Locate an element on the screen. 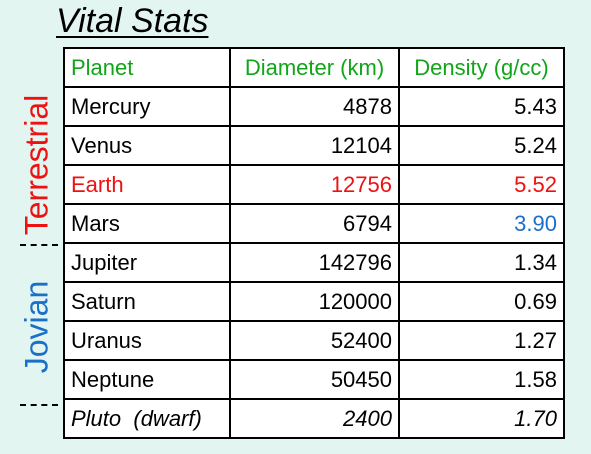 The image size is (591, 454). table-row: Uranus 52400 1.27 is located at coordinates (314, 340).